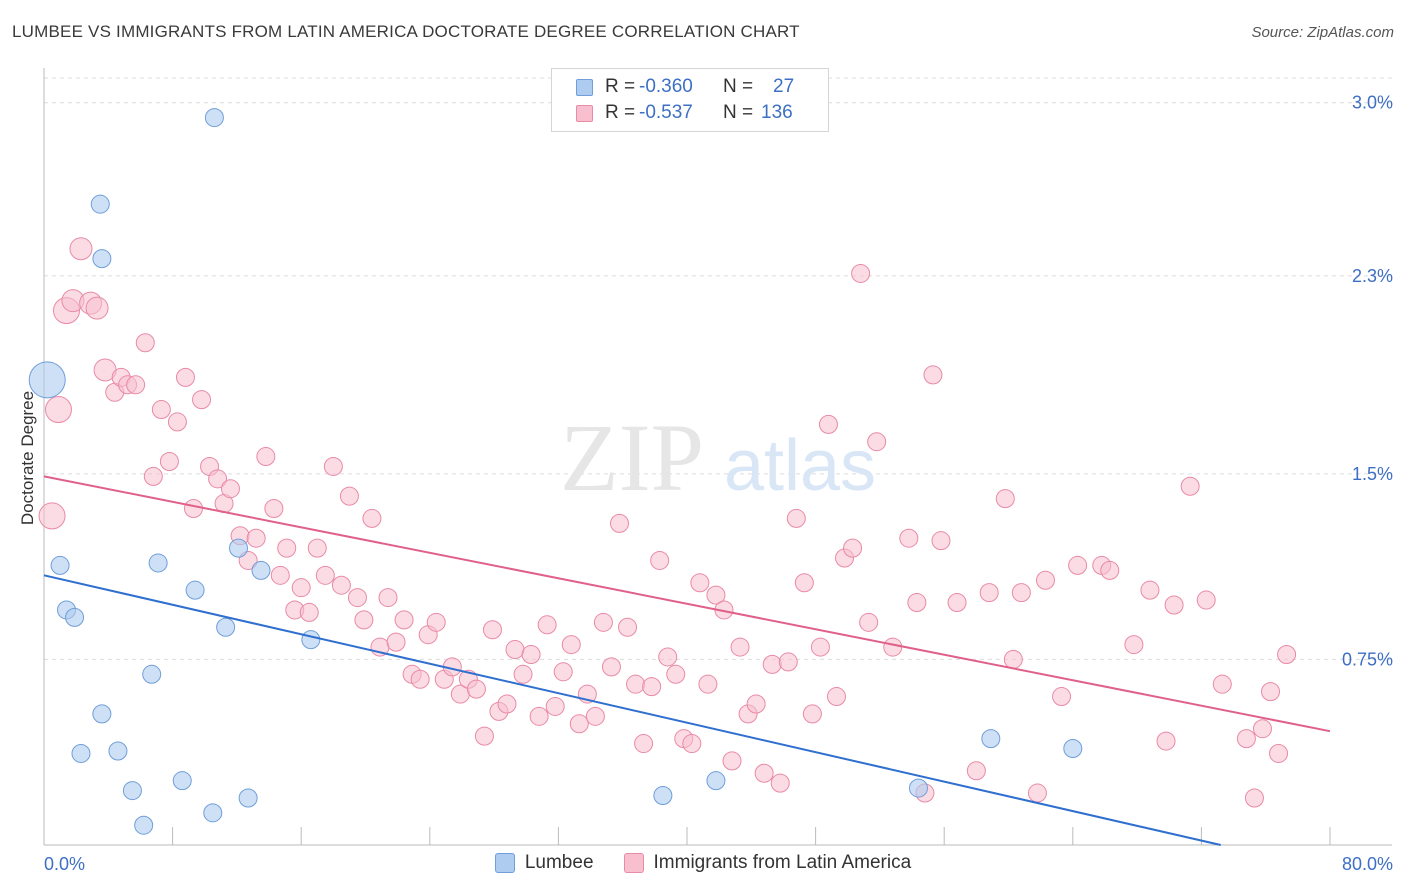 This screenshot has height=892, width=1406. What do you see at coordinates (1367, 659) in the screenshot?
I see `y-tick-label: 0.75%` at bounding box center [1367, 659].